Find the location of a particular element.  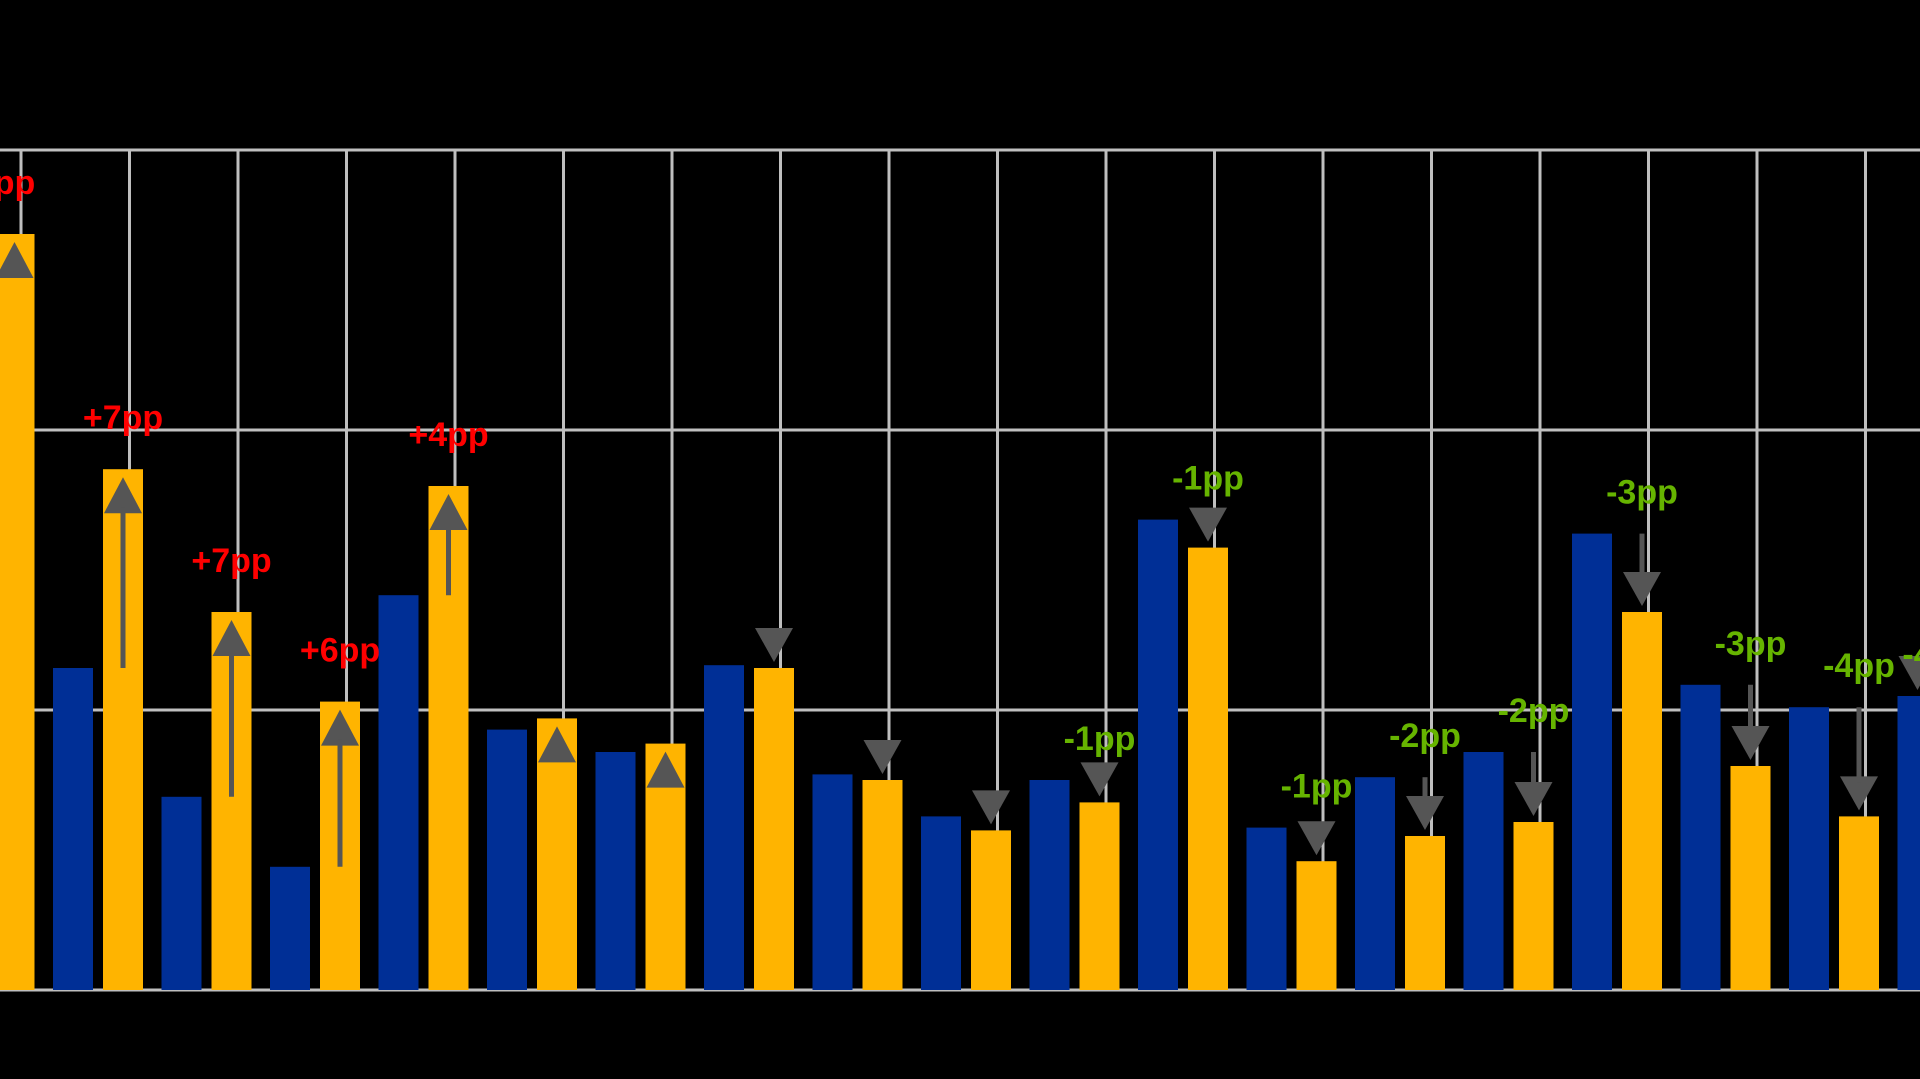

change-label: pp is located at coordinates (17, 183).